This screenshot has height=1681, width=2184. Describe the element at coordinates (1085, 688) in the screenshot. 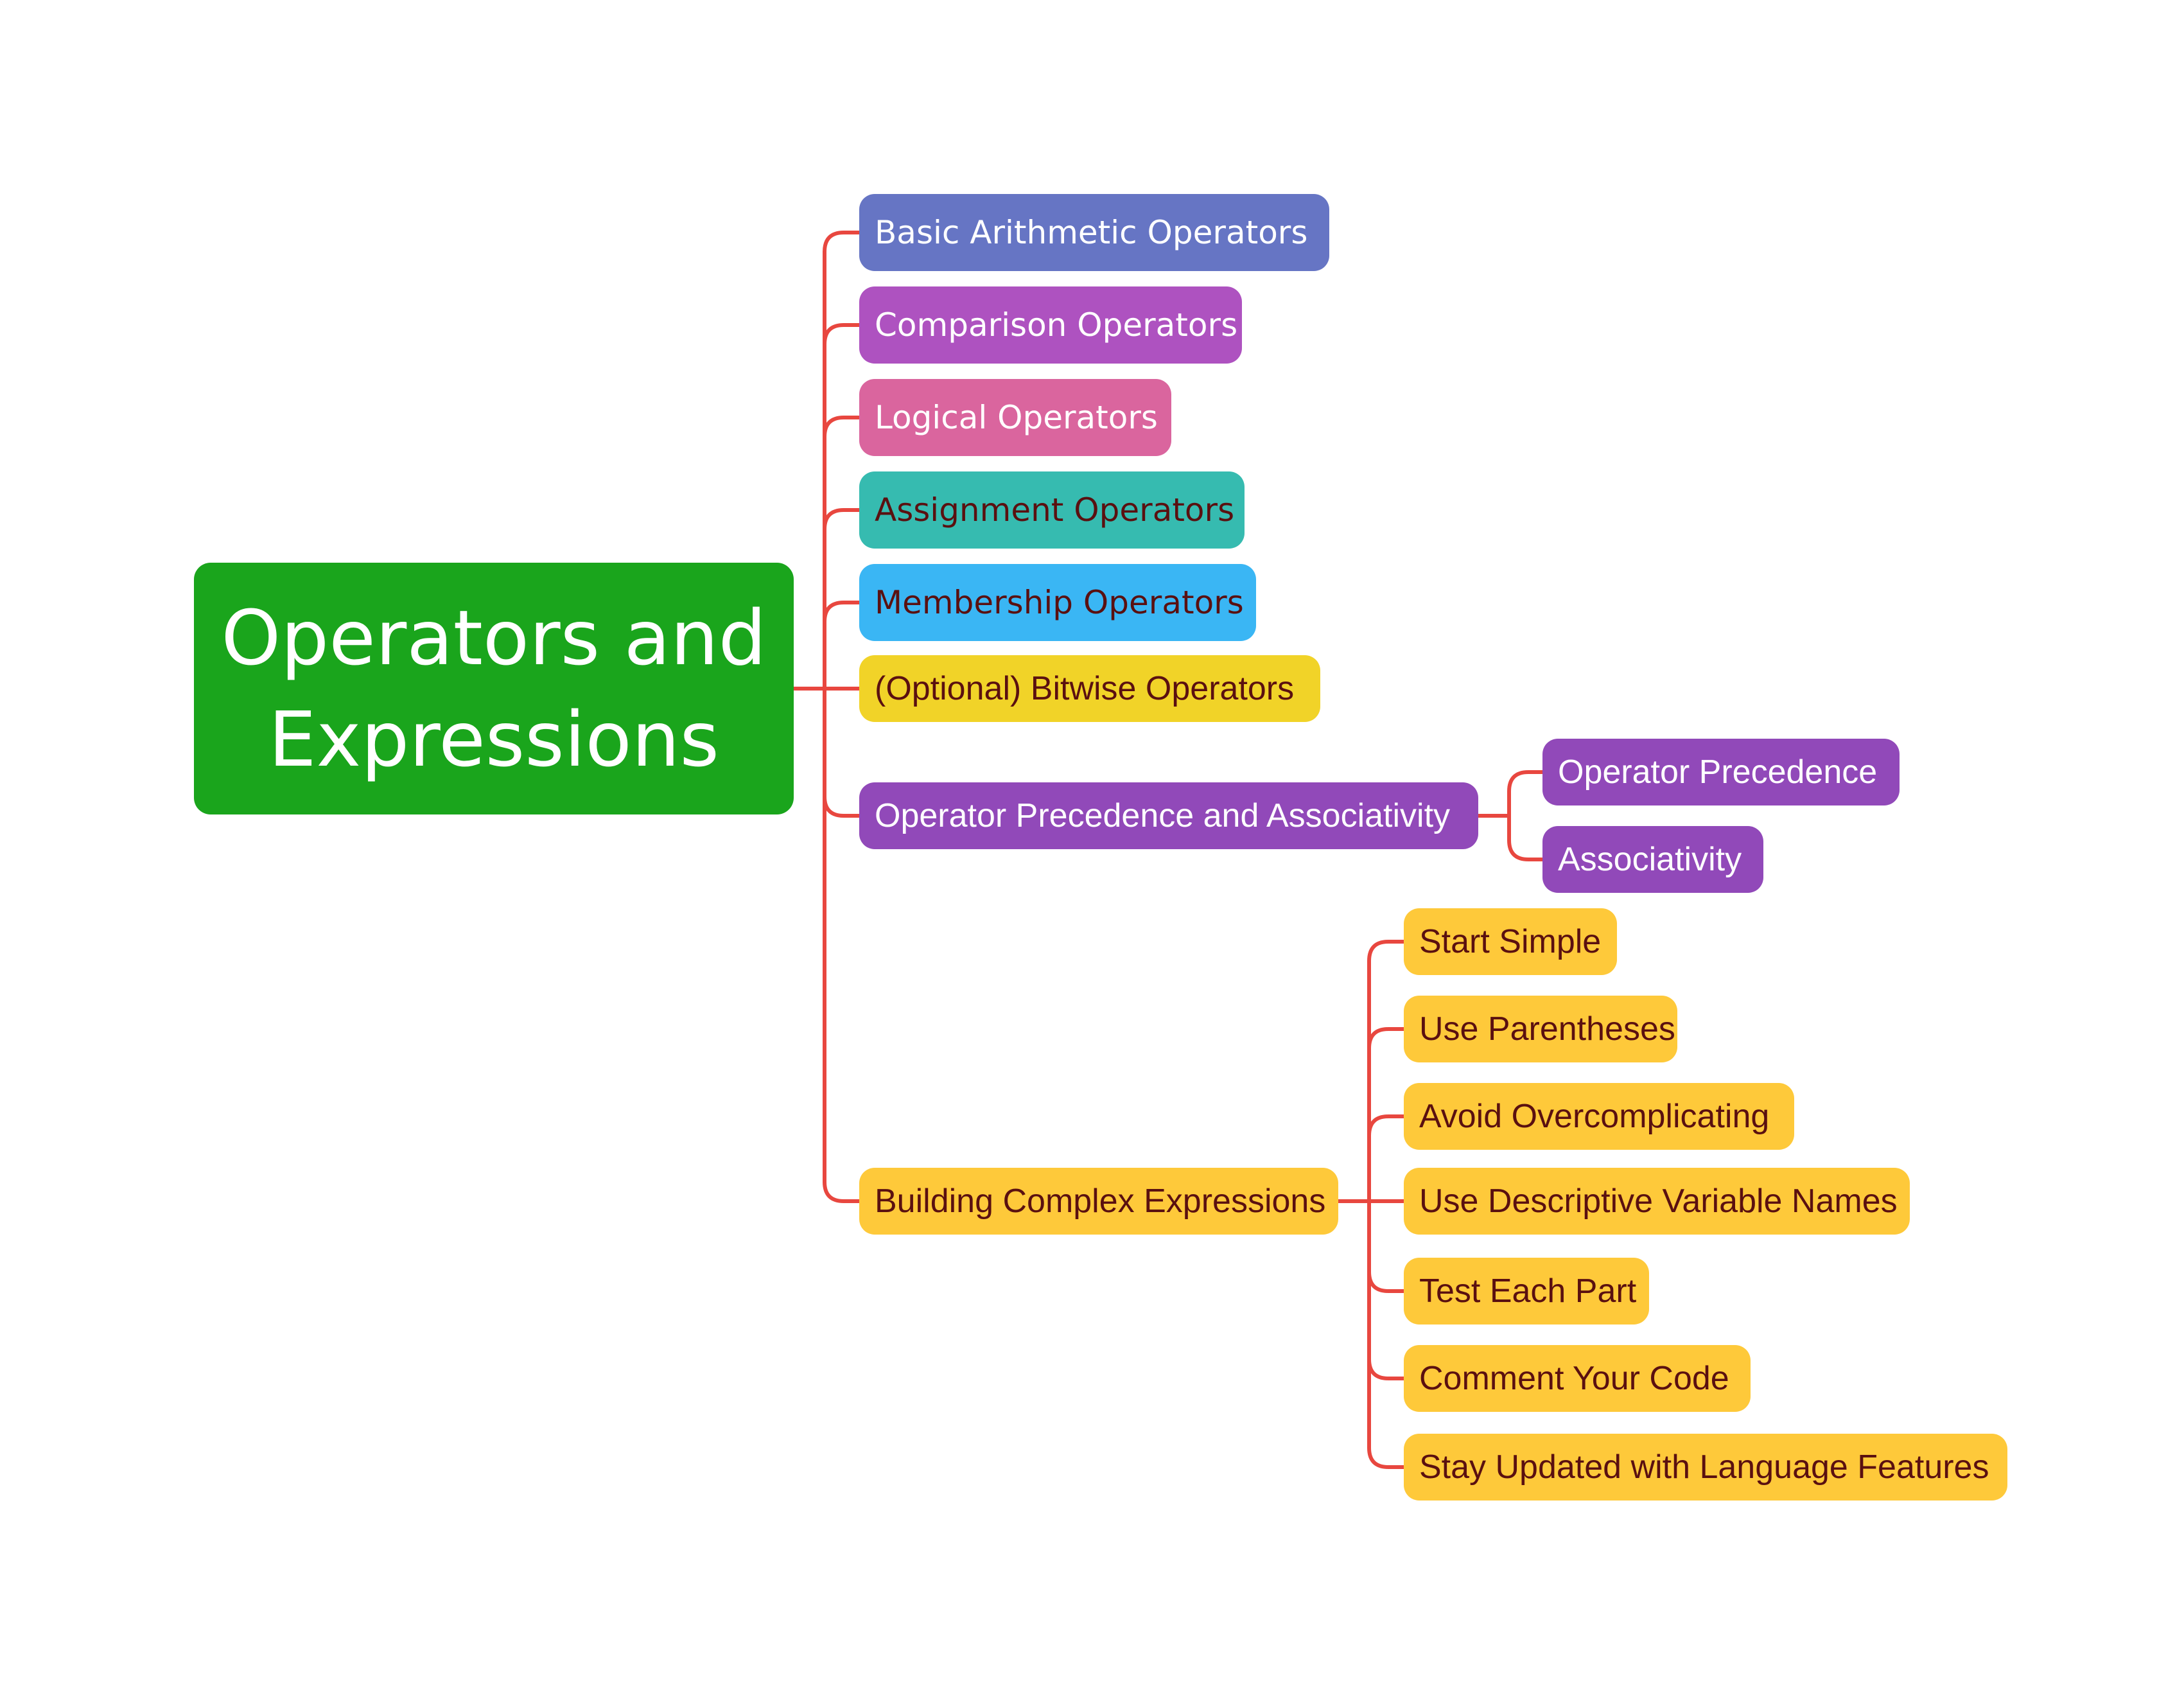

I see `branch-label: (Optional) Bitwise Operators` at that location.